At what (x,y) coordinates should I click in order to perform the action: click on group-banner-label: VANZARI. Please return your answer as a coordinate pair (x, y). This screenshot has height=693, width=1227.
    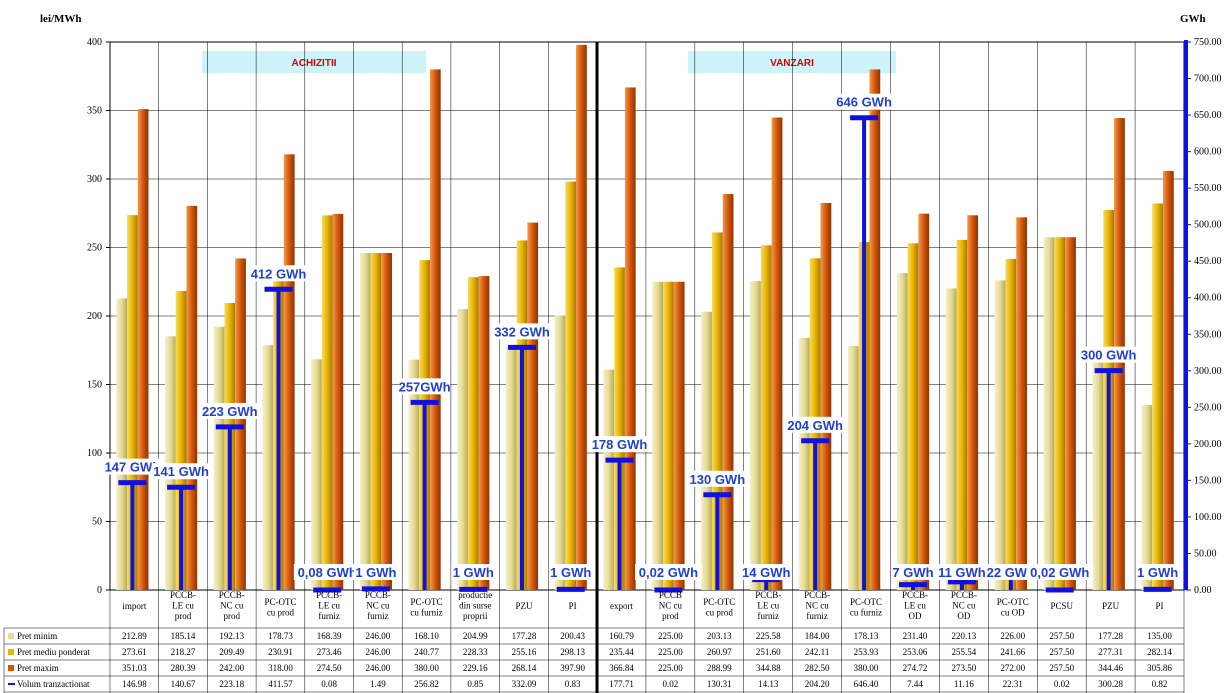
    Looking at the image, I should click on (792, 63).